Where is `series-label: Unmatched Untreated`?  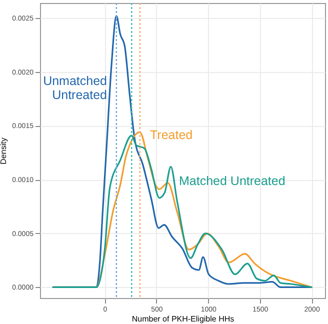 series-label: Unmatched Untreated is located at coordinates (75, 88).